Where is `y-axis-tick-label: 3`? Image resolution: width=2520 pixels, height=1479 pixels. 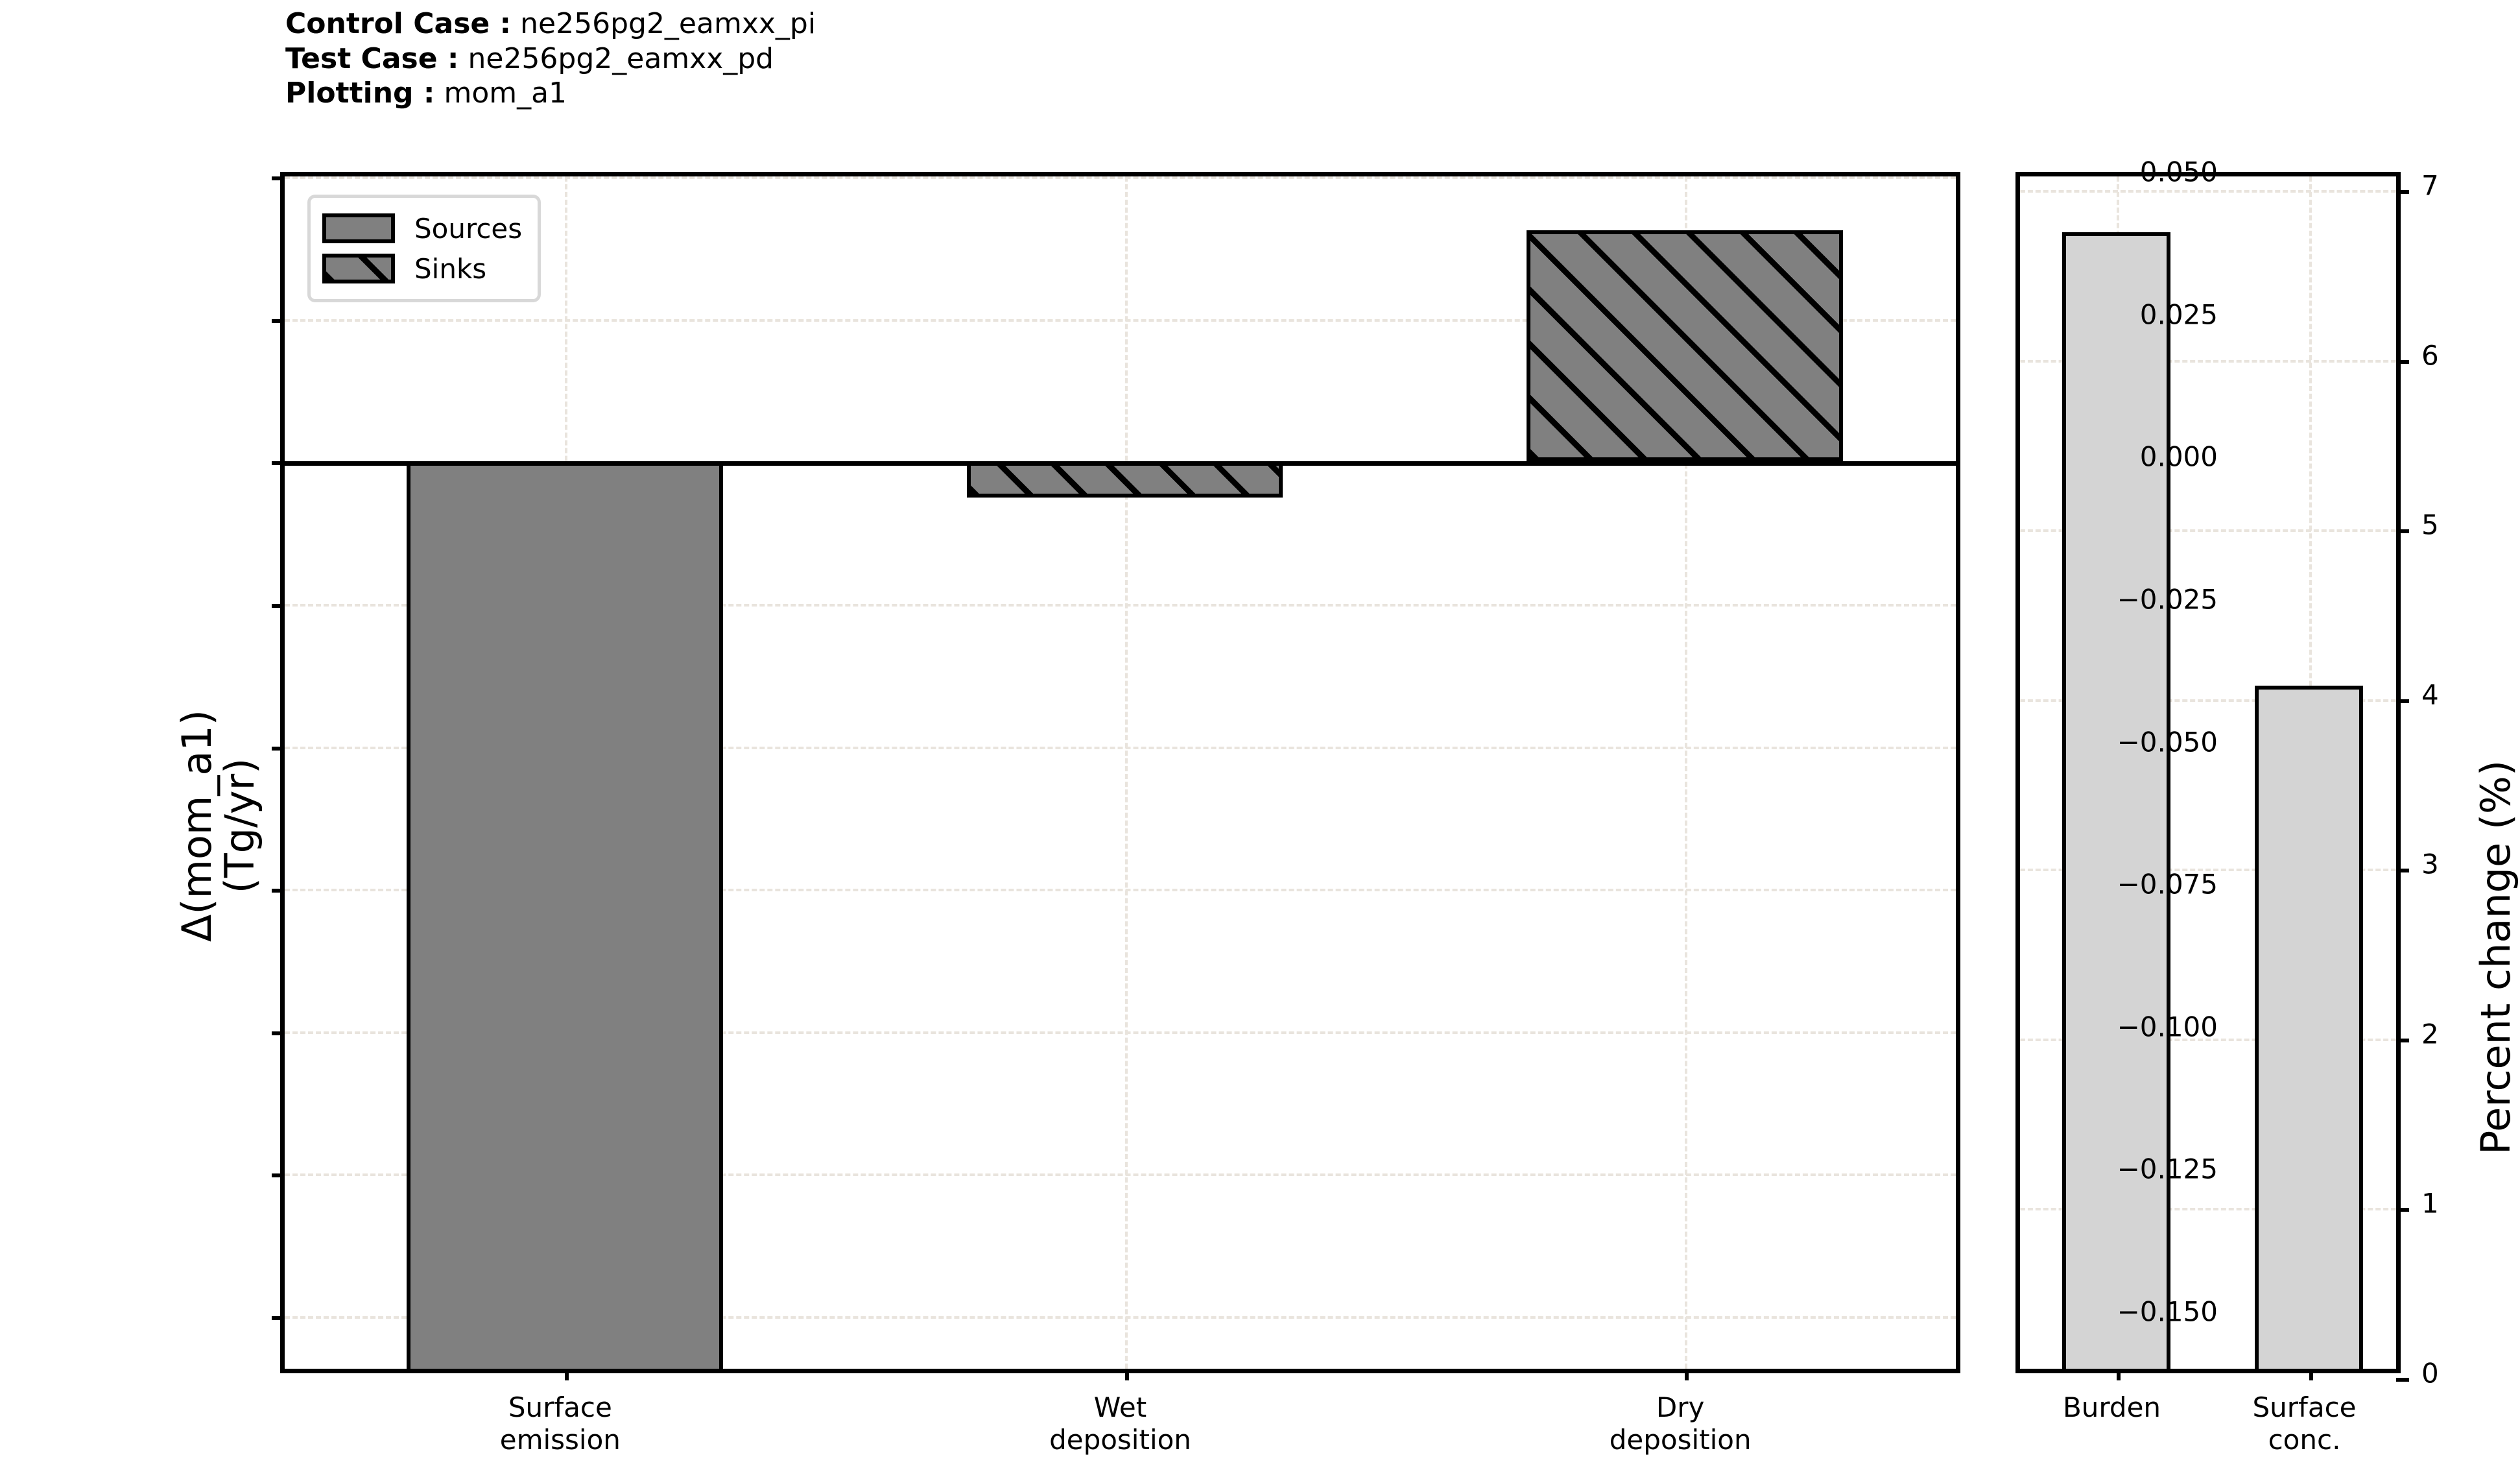
y-axis-tick-label: 3 is located at coordinates (2430, 864).